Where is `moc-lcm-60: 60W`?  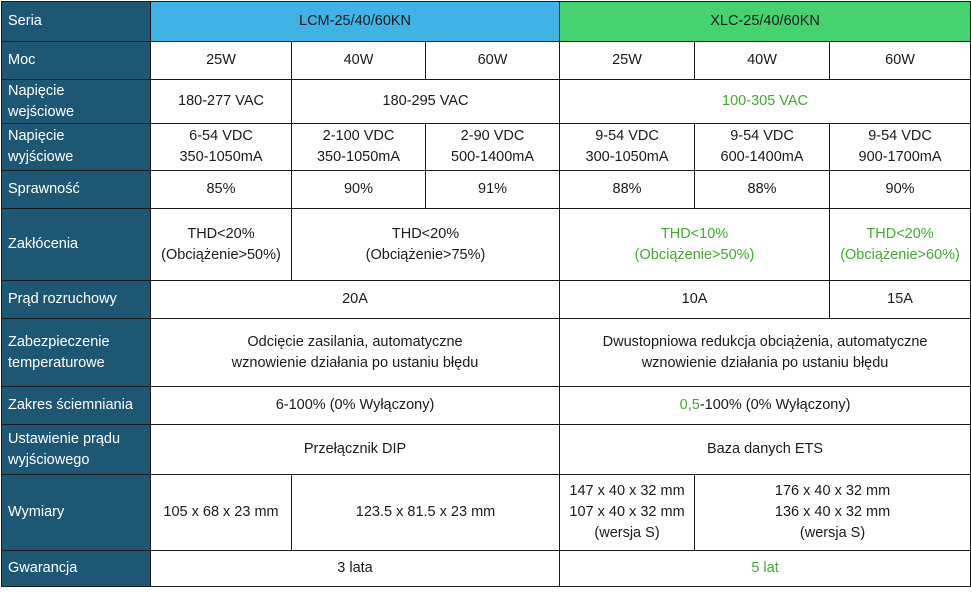
moc-lcm-60: 60W is located at coordinates (492, 60).